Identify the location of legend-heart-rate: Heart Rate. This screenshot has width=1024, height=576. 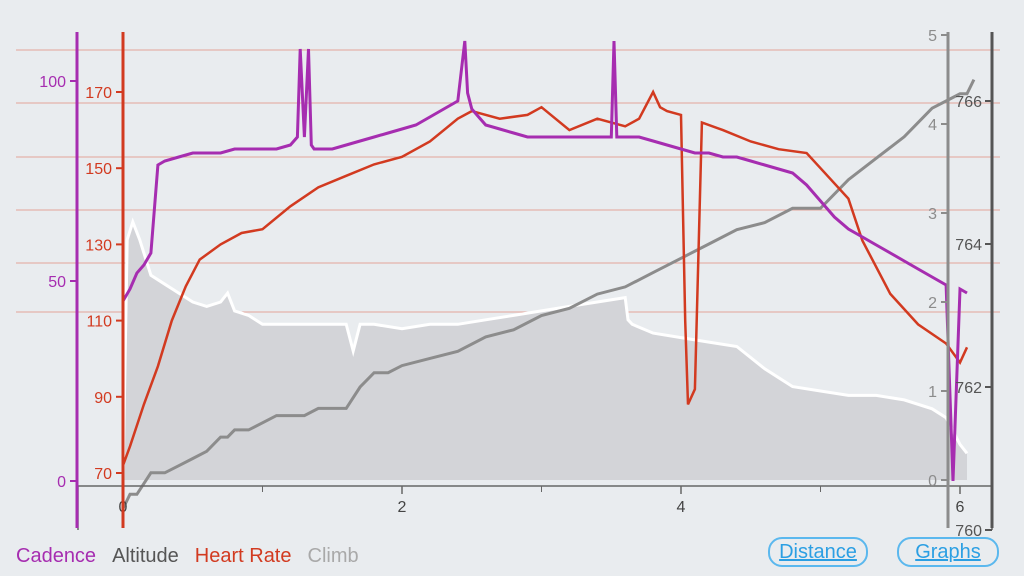
(243, 556).